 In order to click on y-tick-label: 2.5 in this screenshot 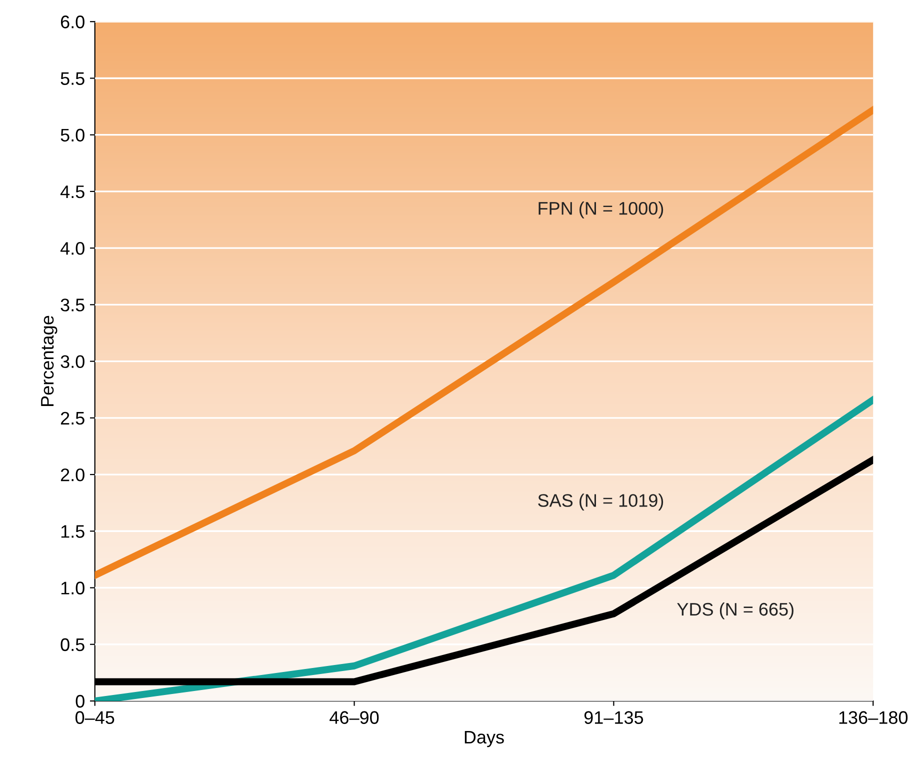, I will do `click(72, 418)`.